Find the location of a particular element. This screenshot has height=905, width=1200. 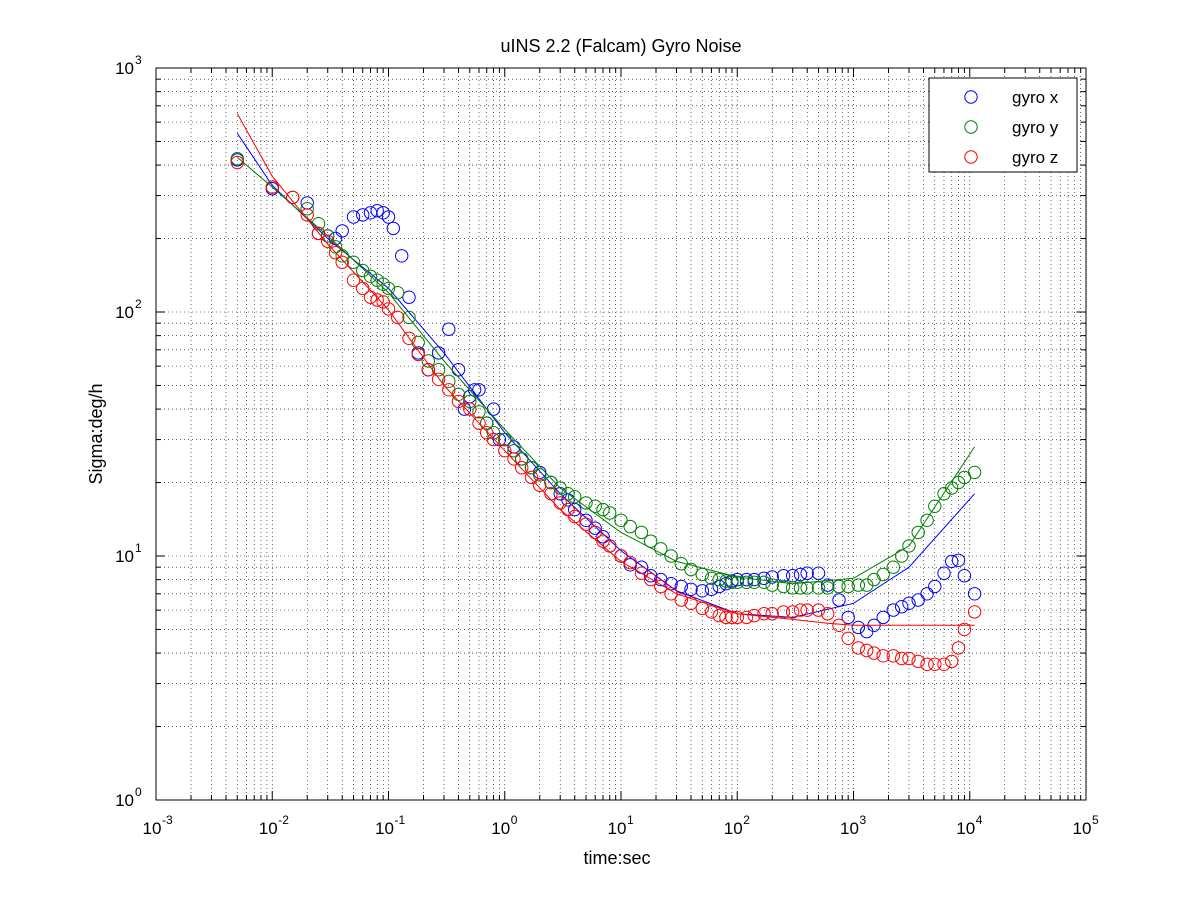

x-tick-exponent: -1 is located at coordinates (400, 820).